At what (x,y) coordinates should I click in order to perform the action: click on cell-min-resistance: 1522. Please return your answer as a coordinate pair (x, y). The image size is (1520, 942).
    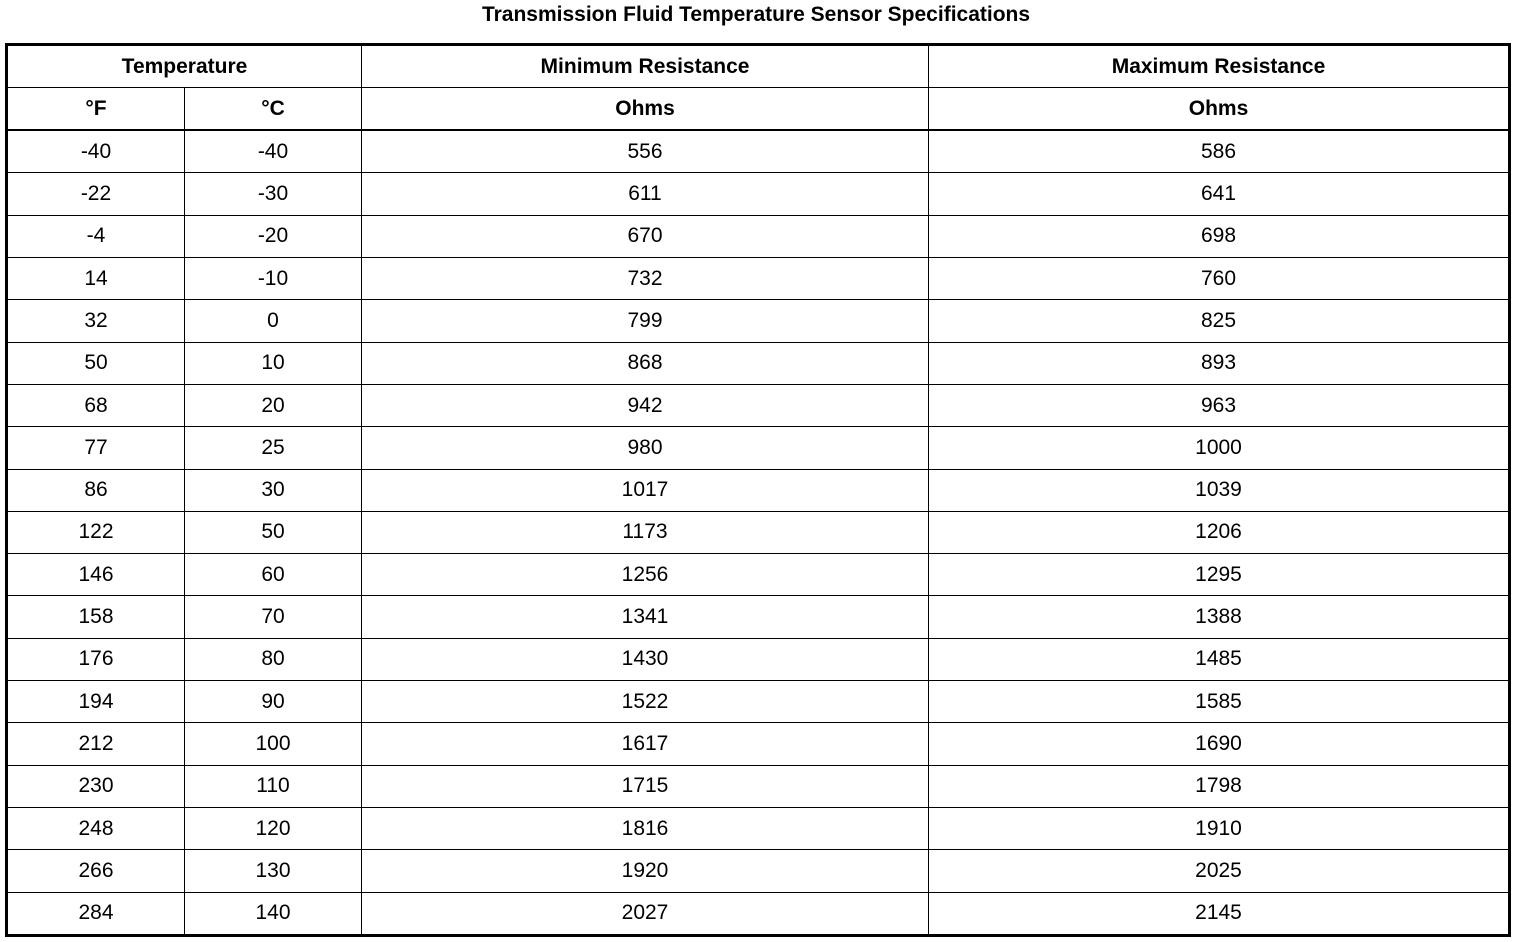
    Looking at the image, I should click on (645, 702).